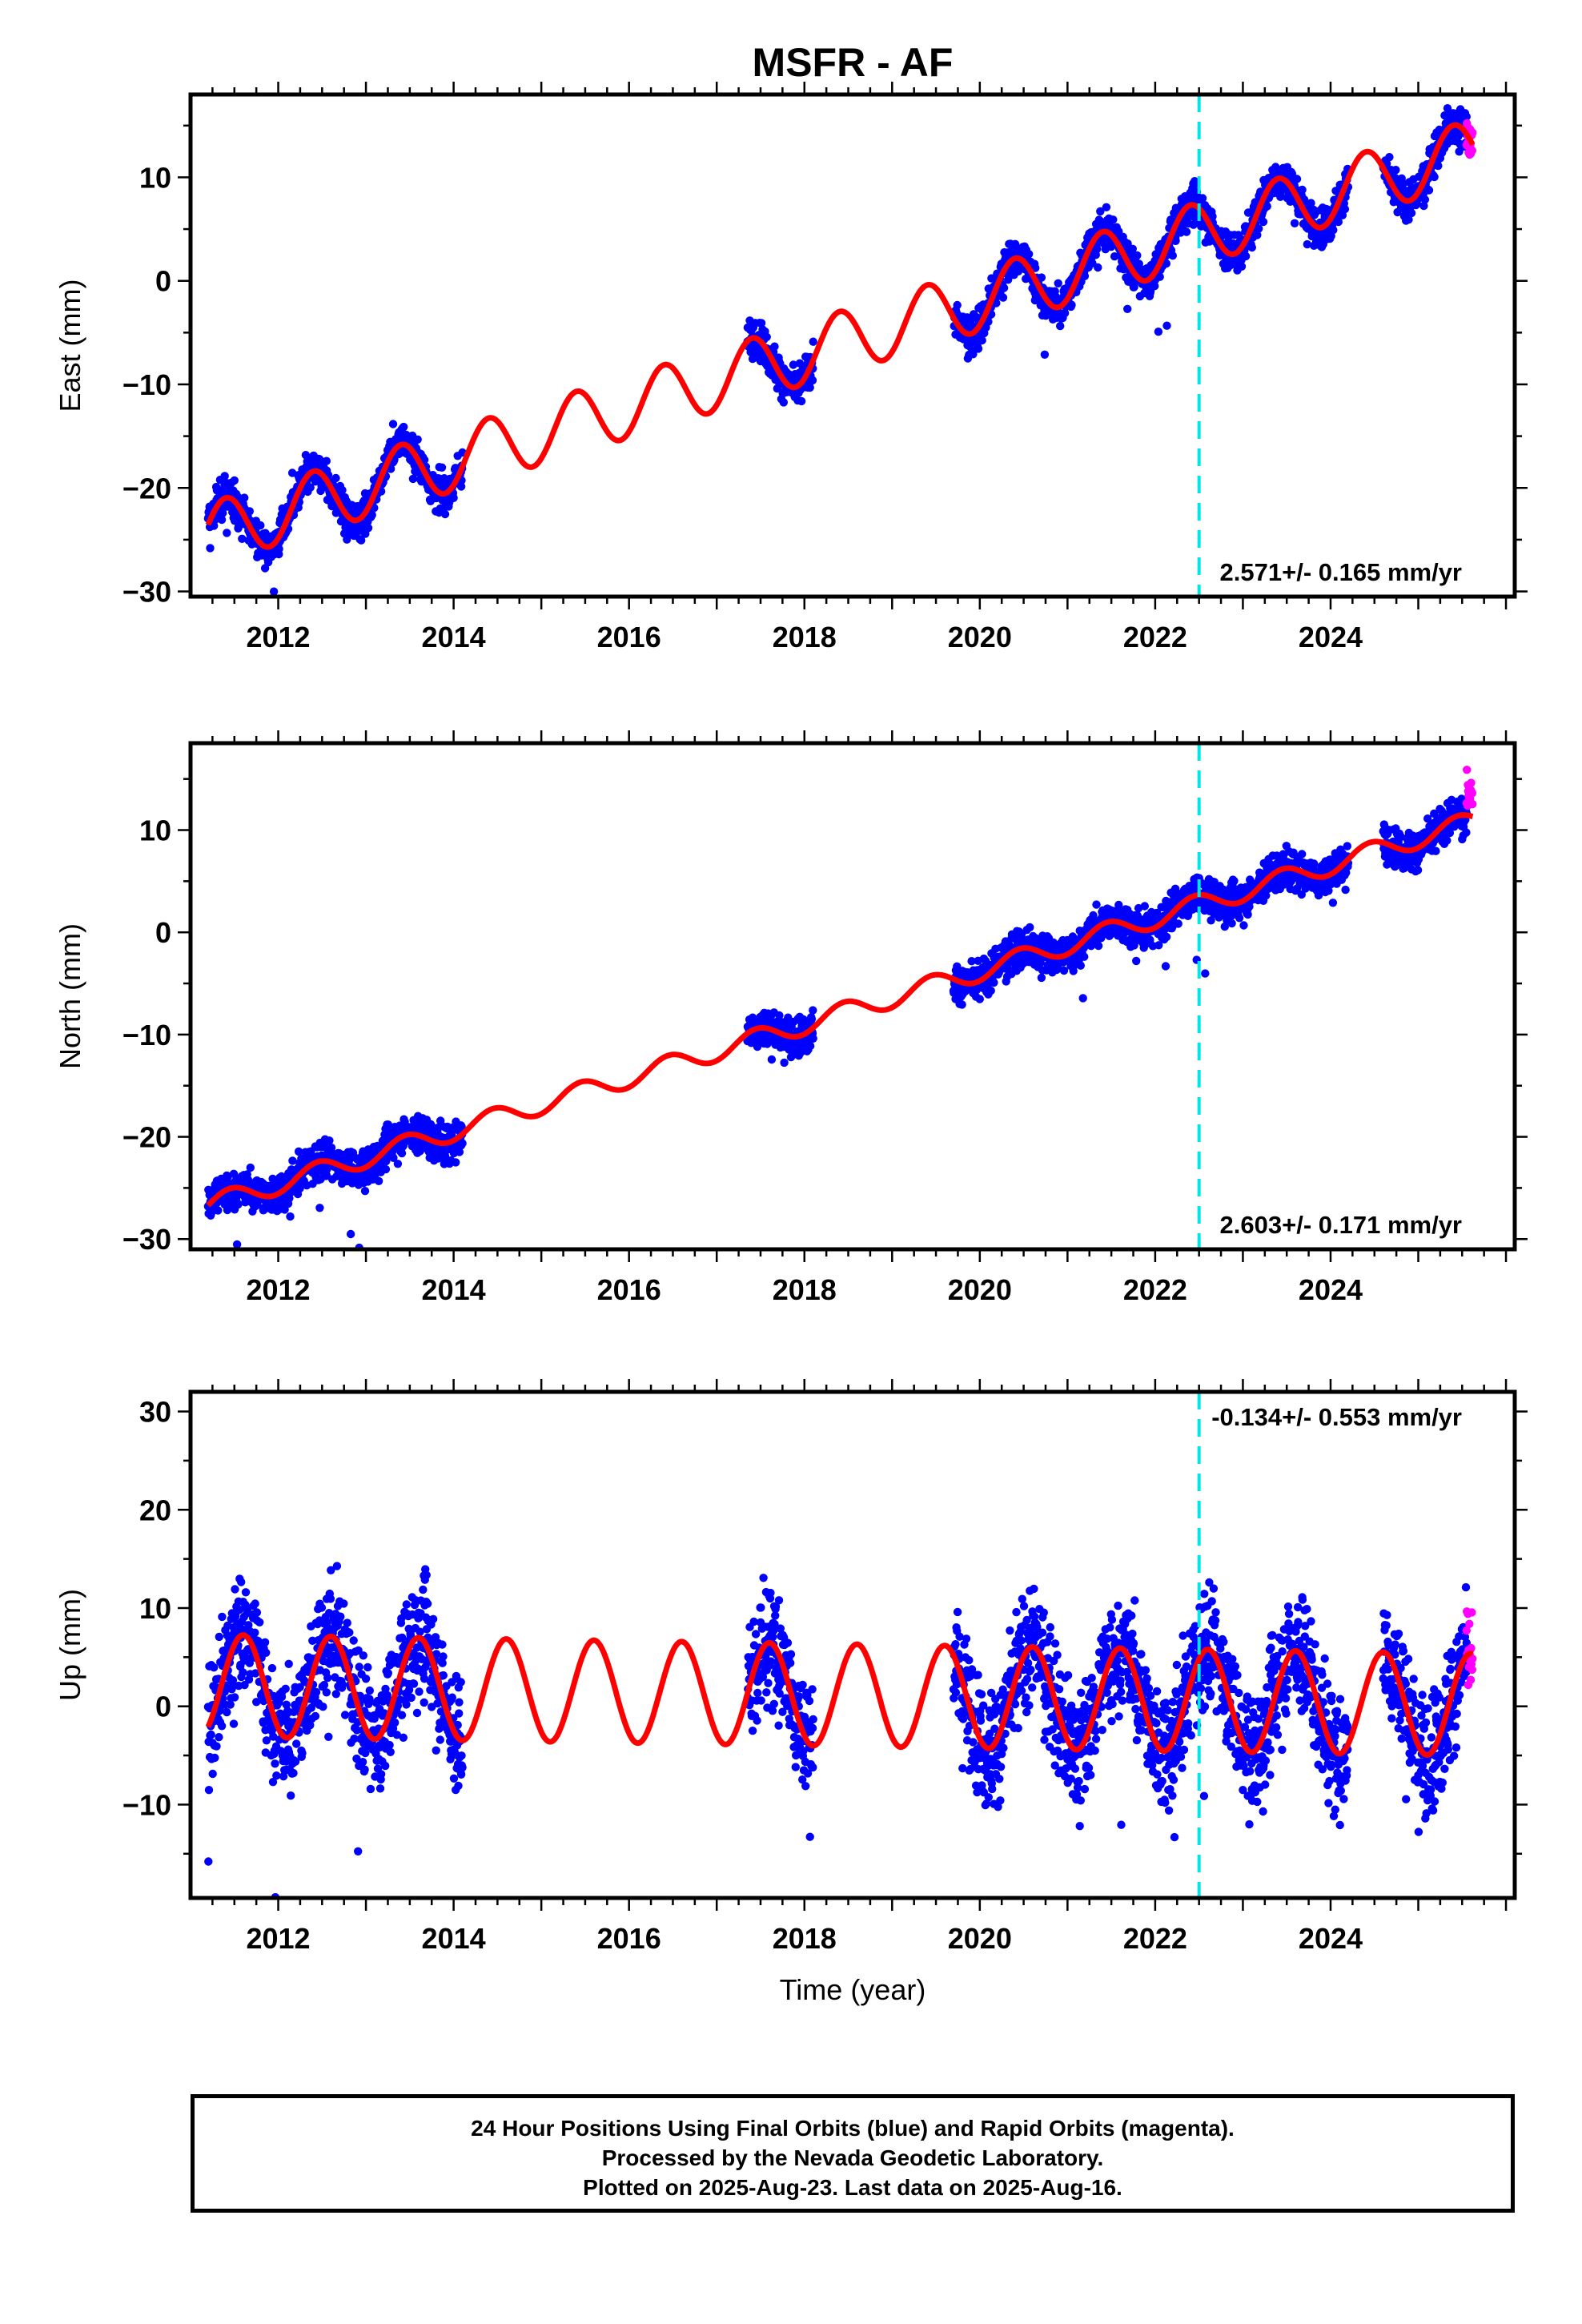 The width and height of the screenshot is (1582, 2324). I want to click on y-tick-label: −20, so click(146, 489).